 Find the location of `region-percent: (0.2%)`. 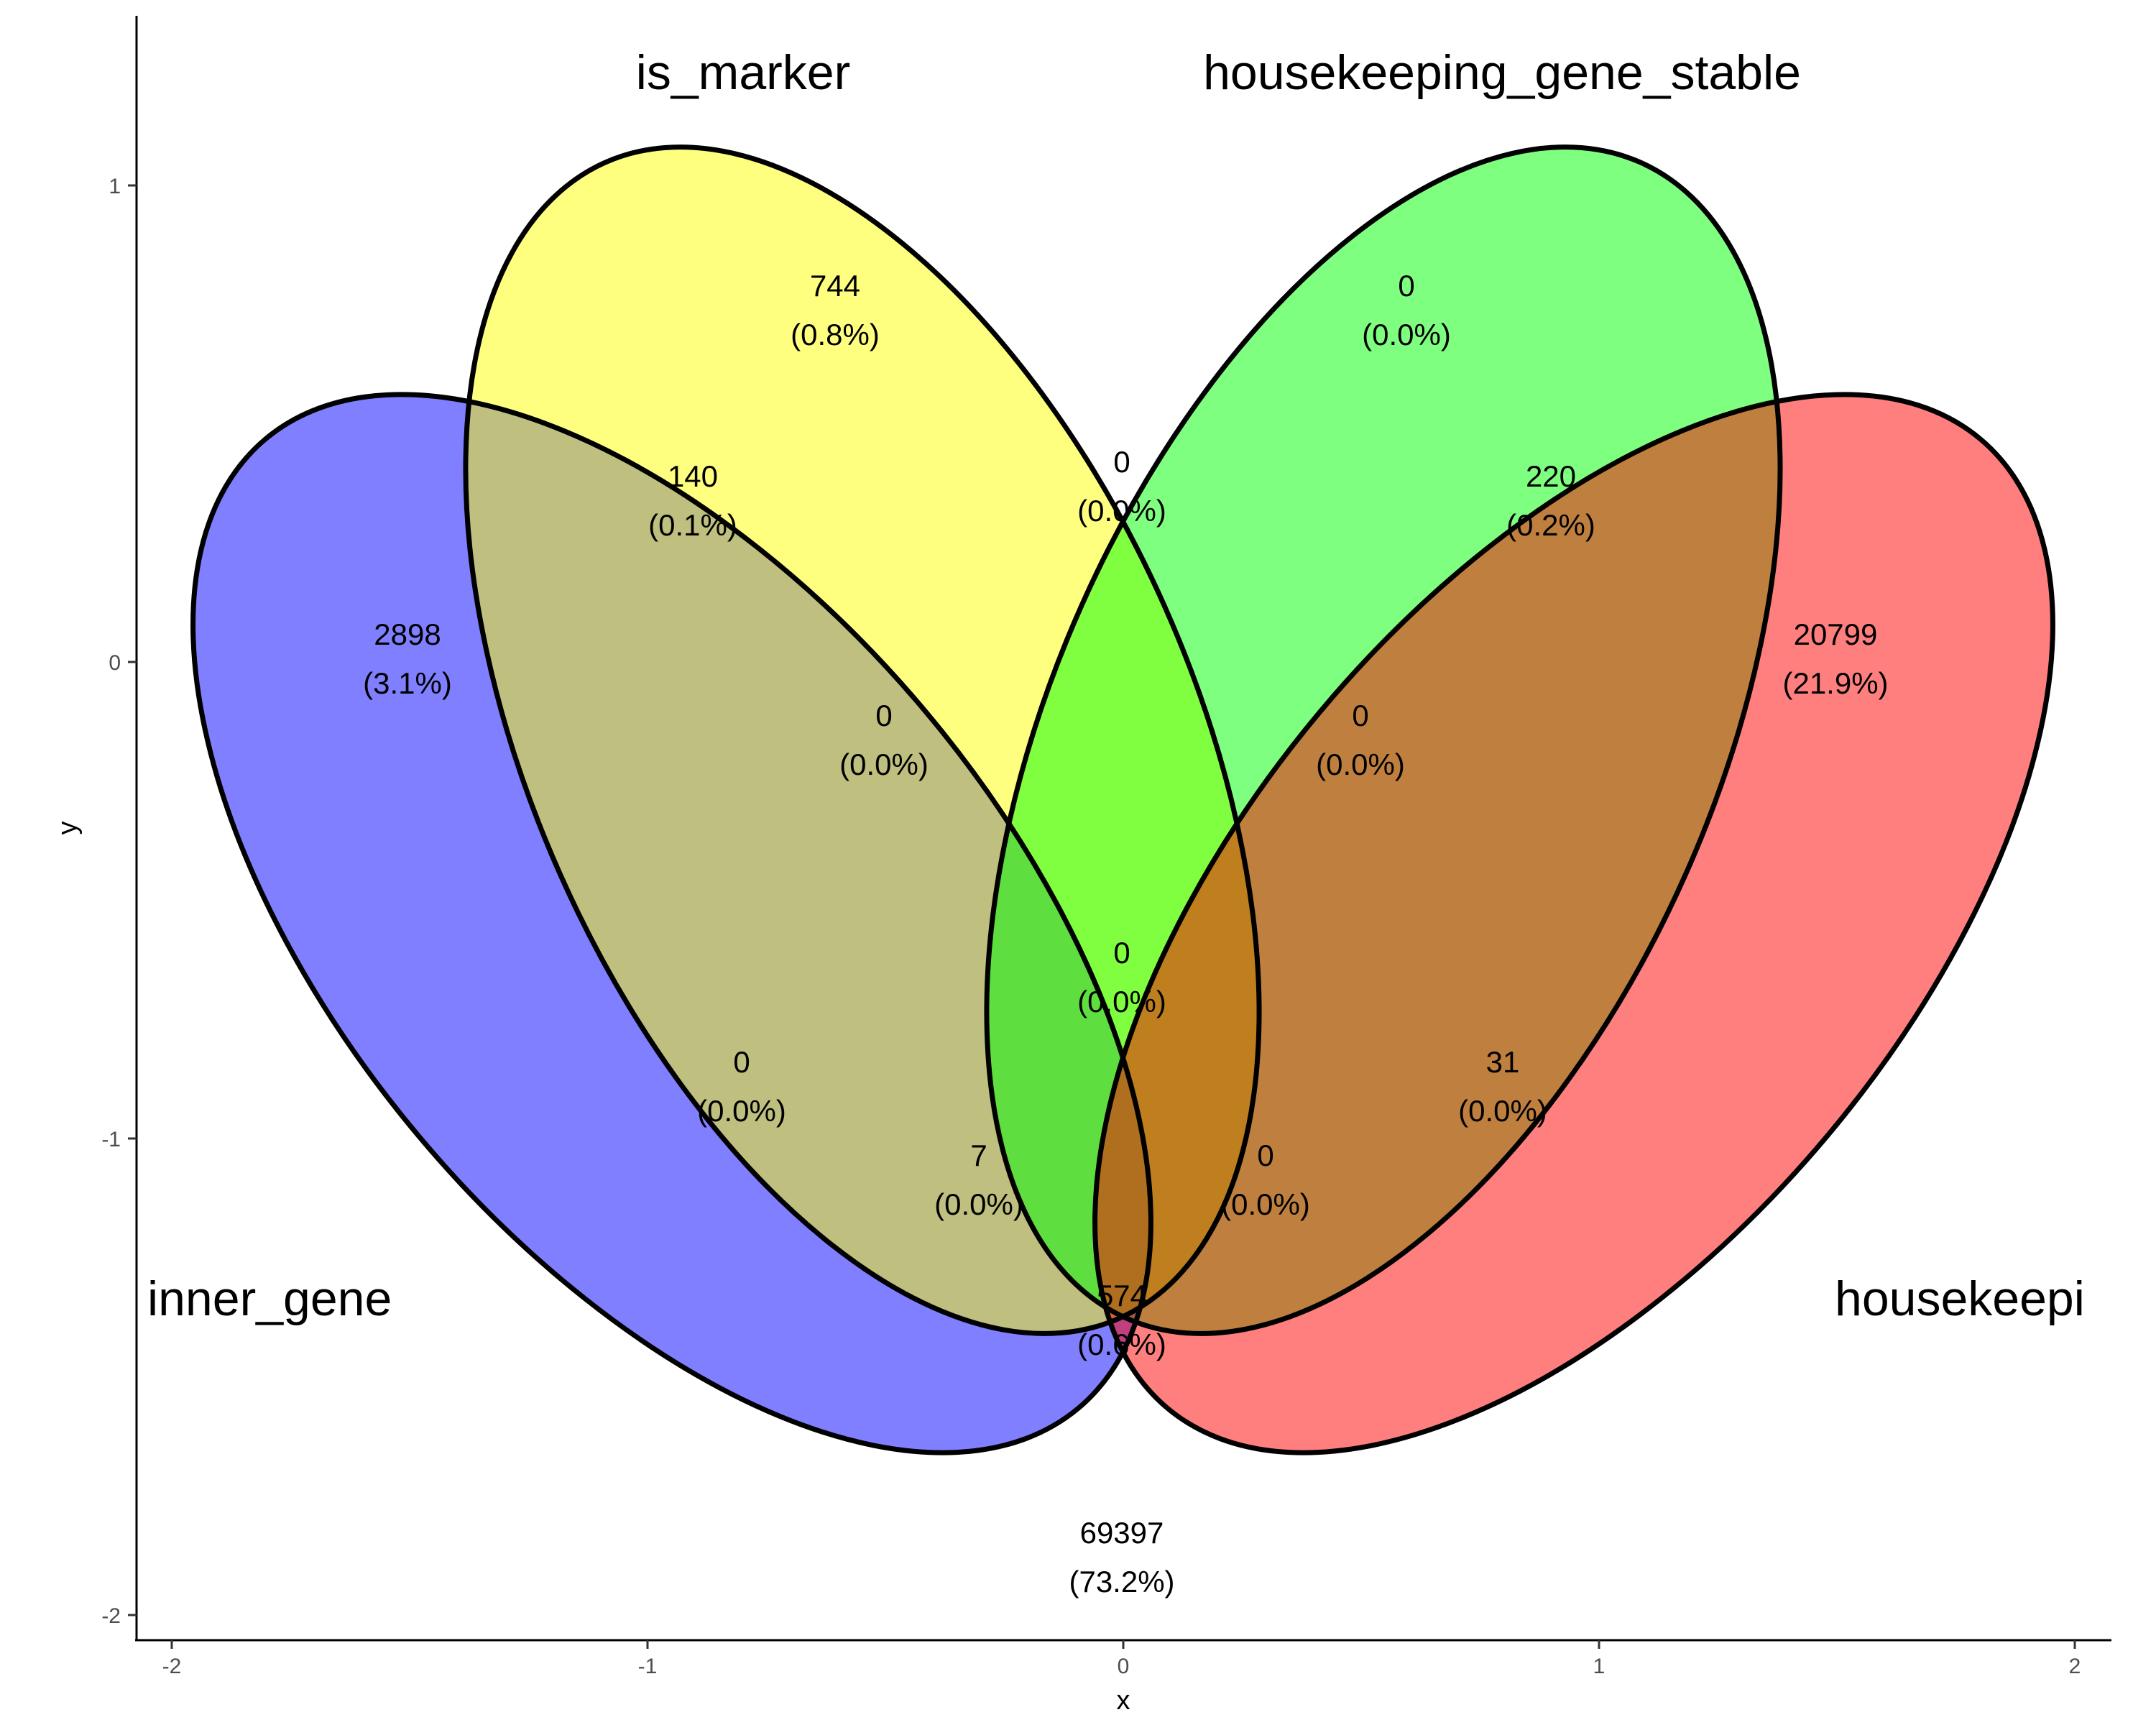

region-percent: (0.2%) is located at coordinates (1551, 525).